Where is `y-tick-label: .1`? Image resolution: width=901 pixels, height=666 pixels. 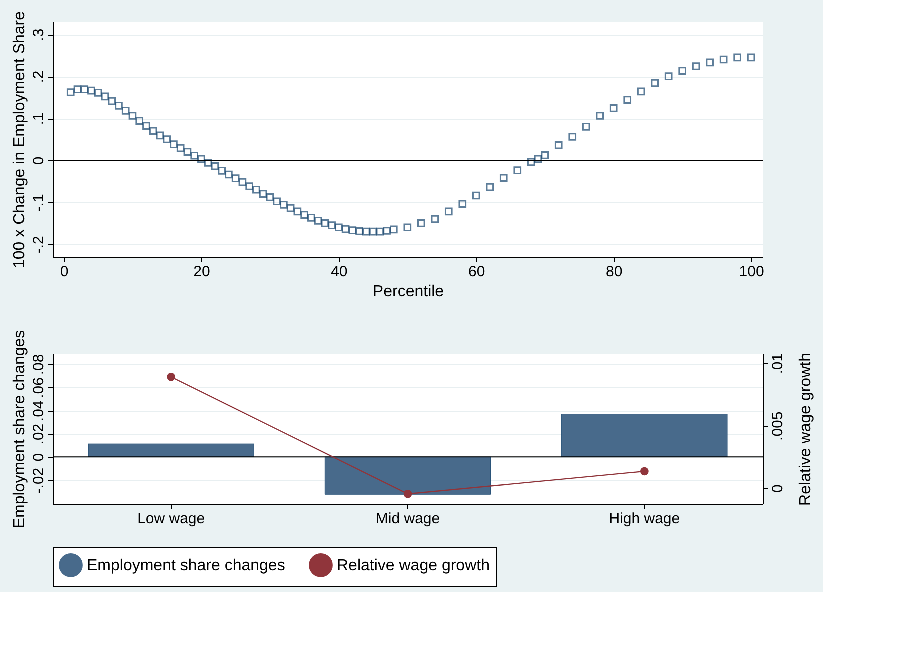
y-tick-label: .1 is located at coordinates (39, 119).